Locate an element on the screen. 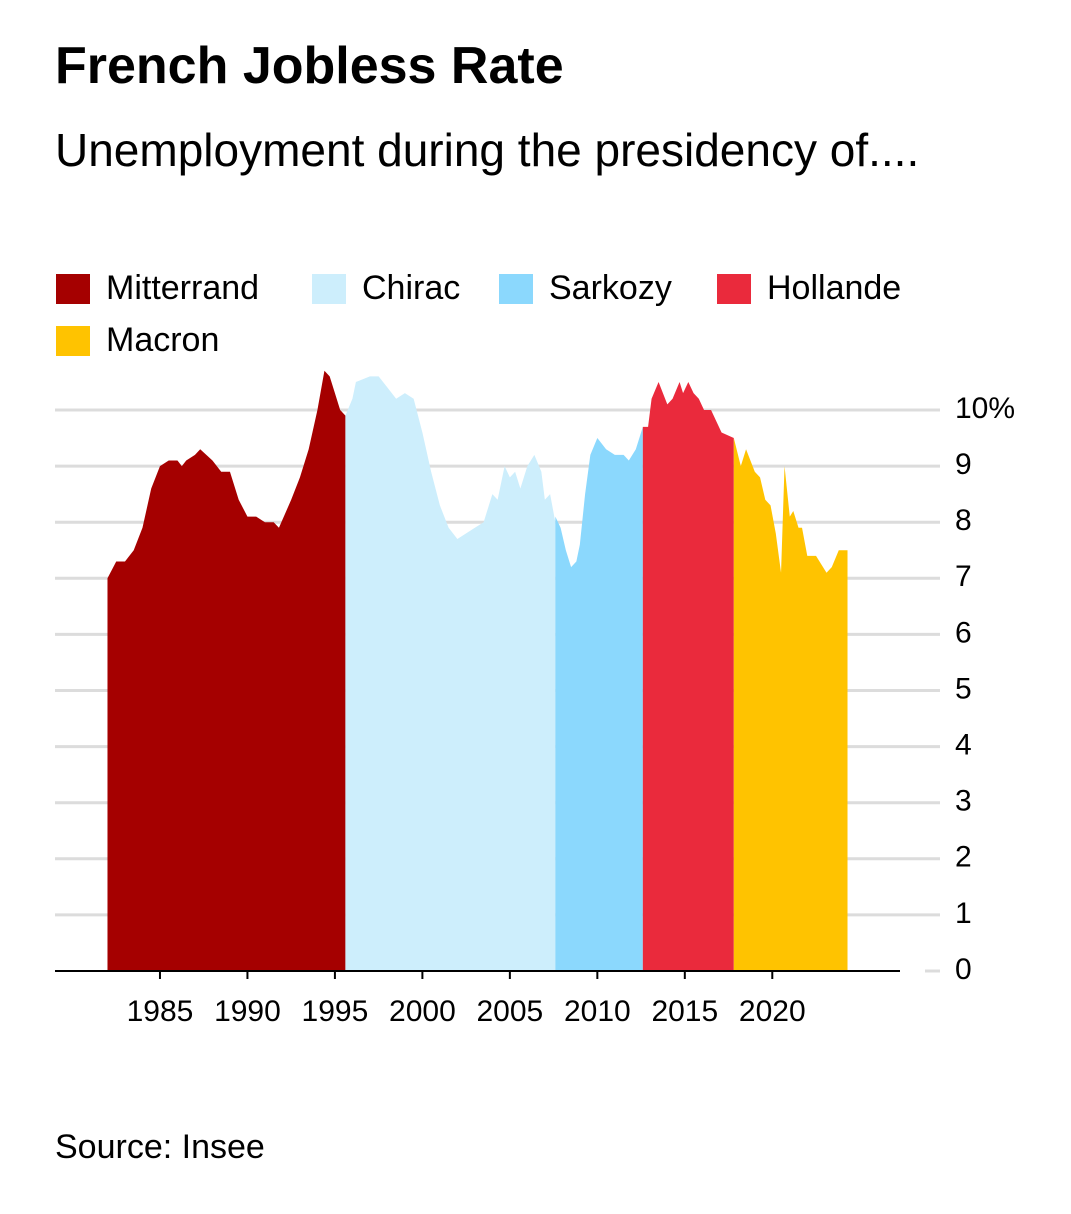  legend-label: Mitterrand is located at coordinates (183, 288).